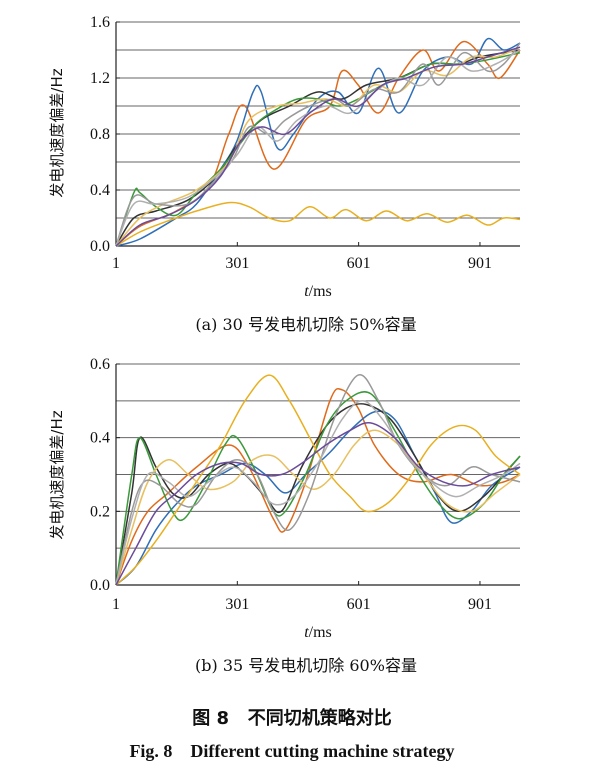 This screenshot has height=778, width=606. I want to click on chart-b-ylabel: 发电机速度偏差/Hz, so click(57, 474).